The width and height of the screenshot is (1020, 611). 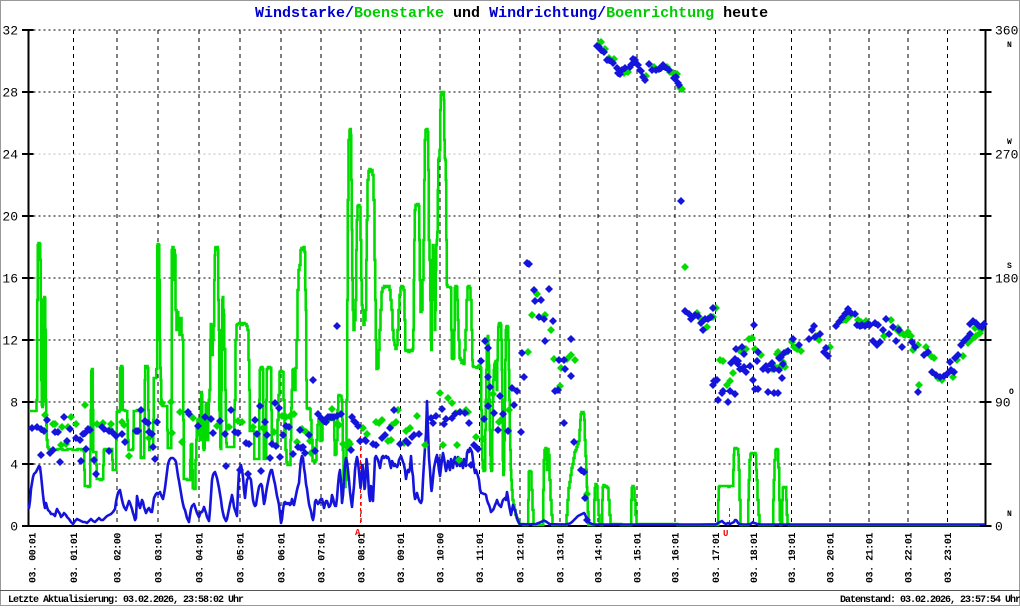 I want to click on svg-text: 4, so click(x=14, y=465).